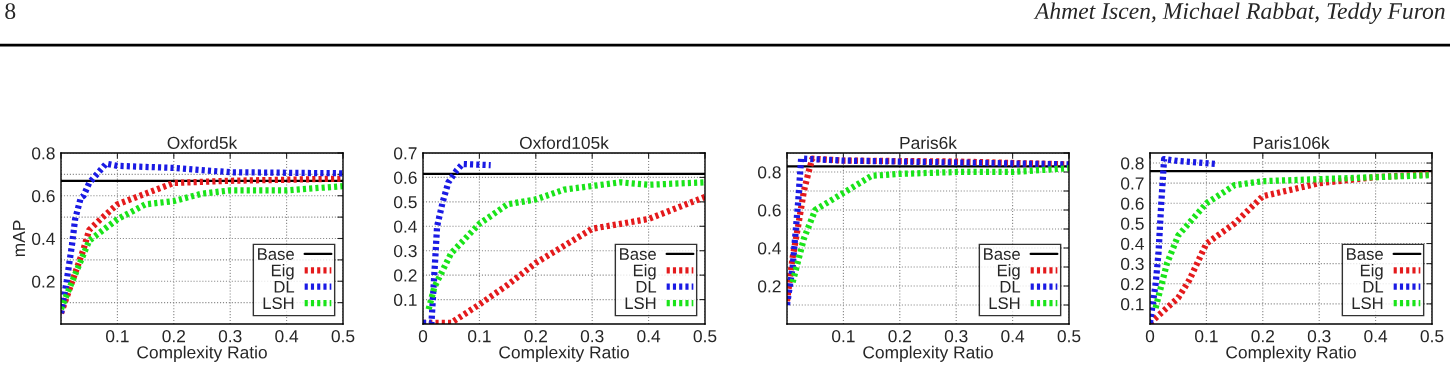  Describe the element at coordinates (10, 11) in the screenshot. I see `text: 8` at that location.